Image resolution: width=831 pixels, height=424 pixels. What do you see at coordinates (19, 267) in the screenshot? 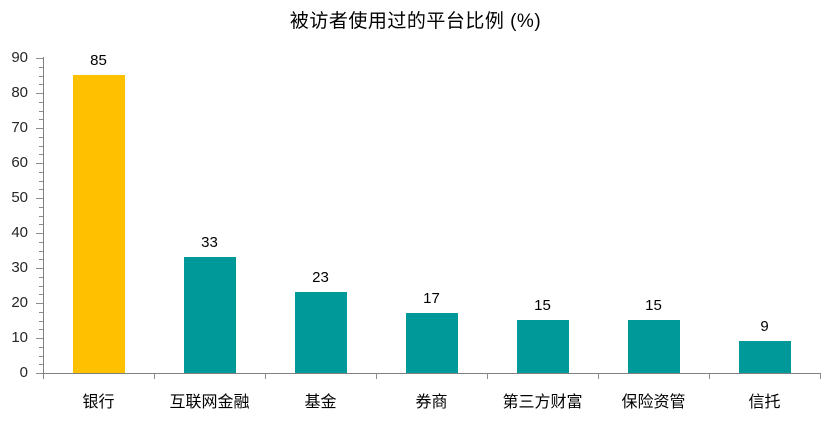
I see `y-tick-label: 30` at bounding box center [19, 267].